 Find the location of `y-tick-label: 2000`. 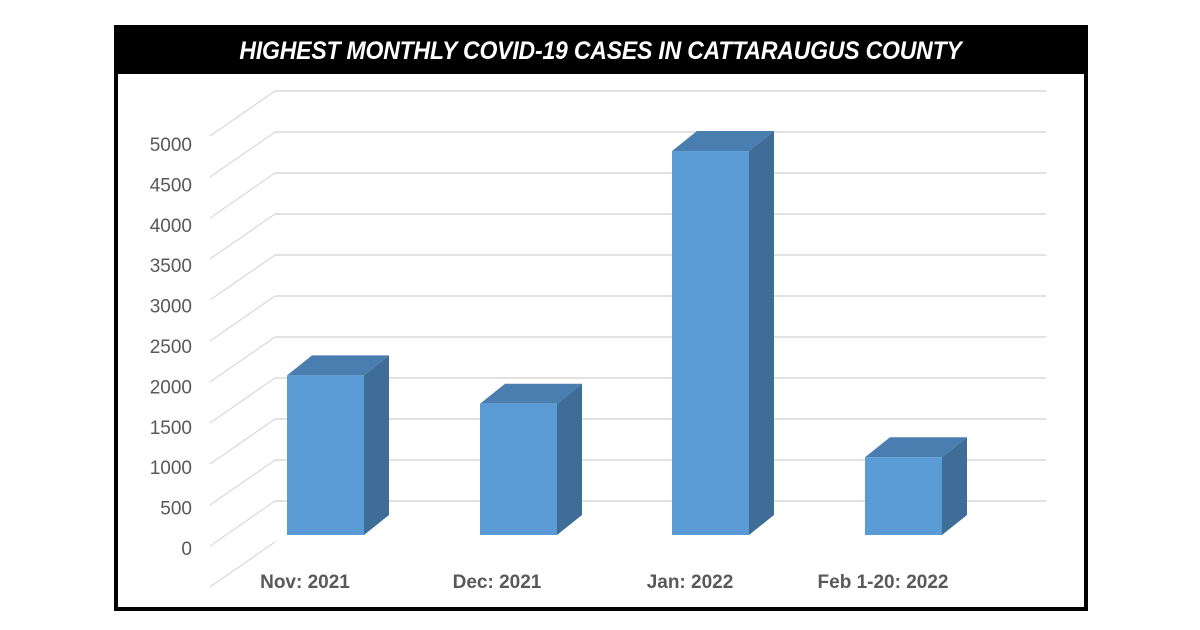

y-tick-label: 2000 is located at coordinates (171, 387).